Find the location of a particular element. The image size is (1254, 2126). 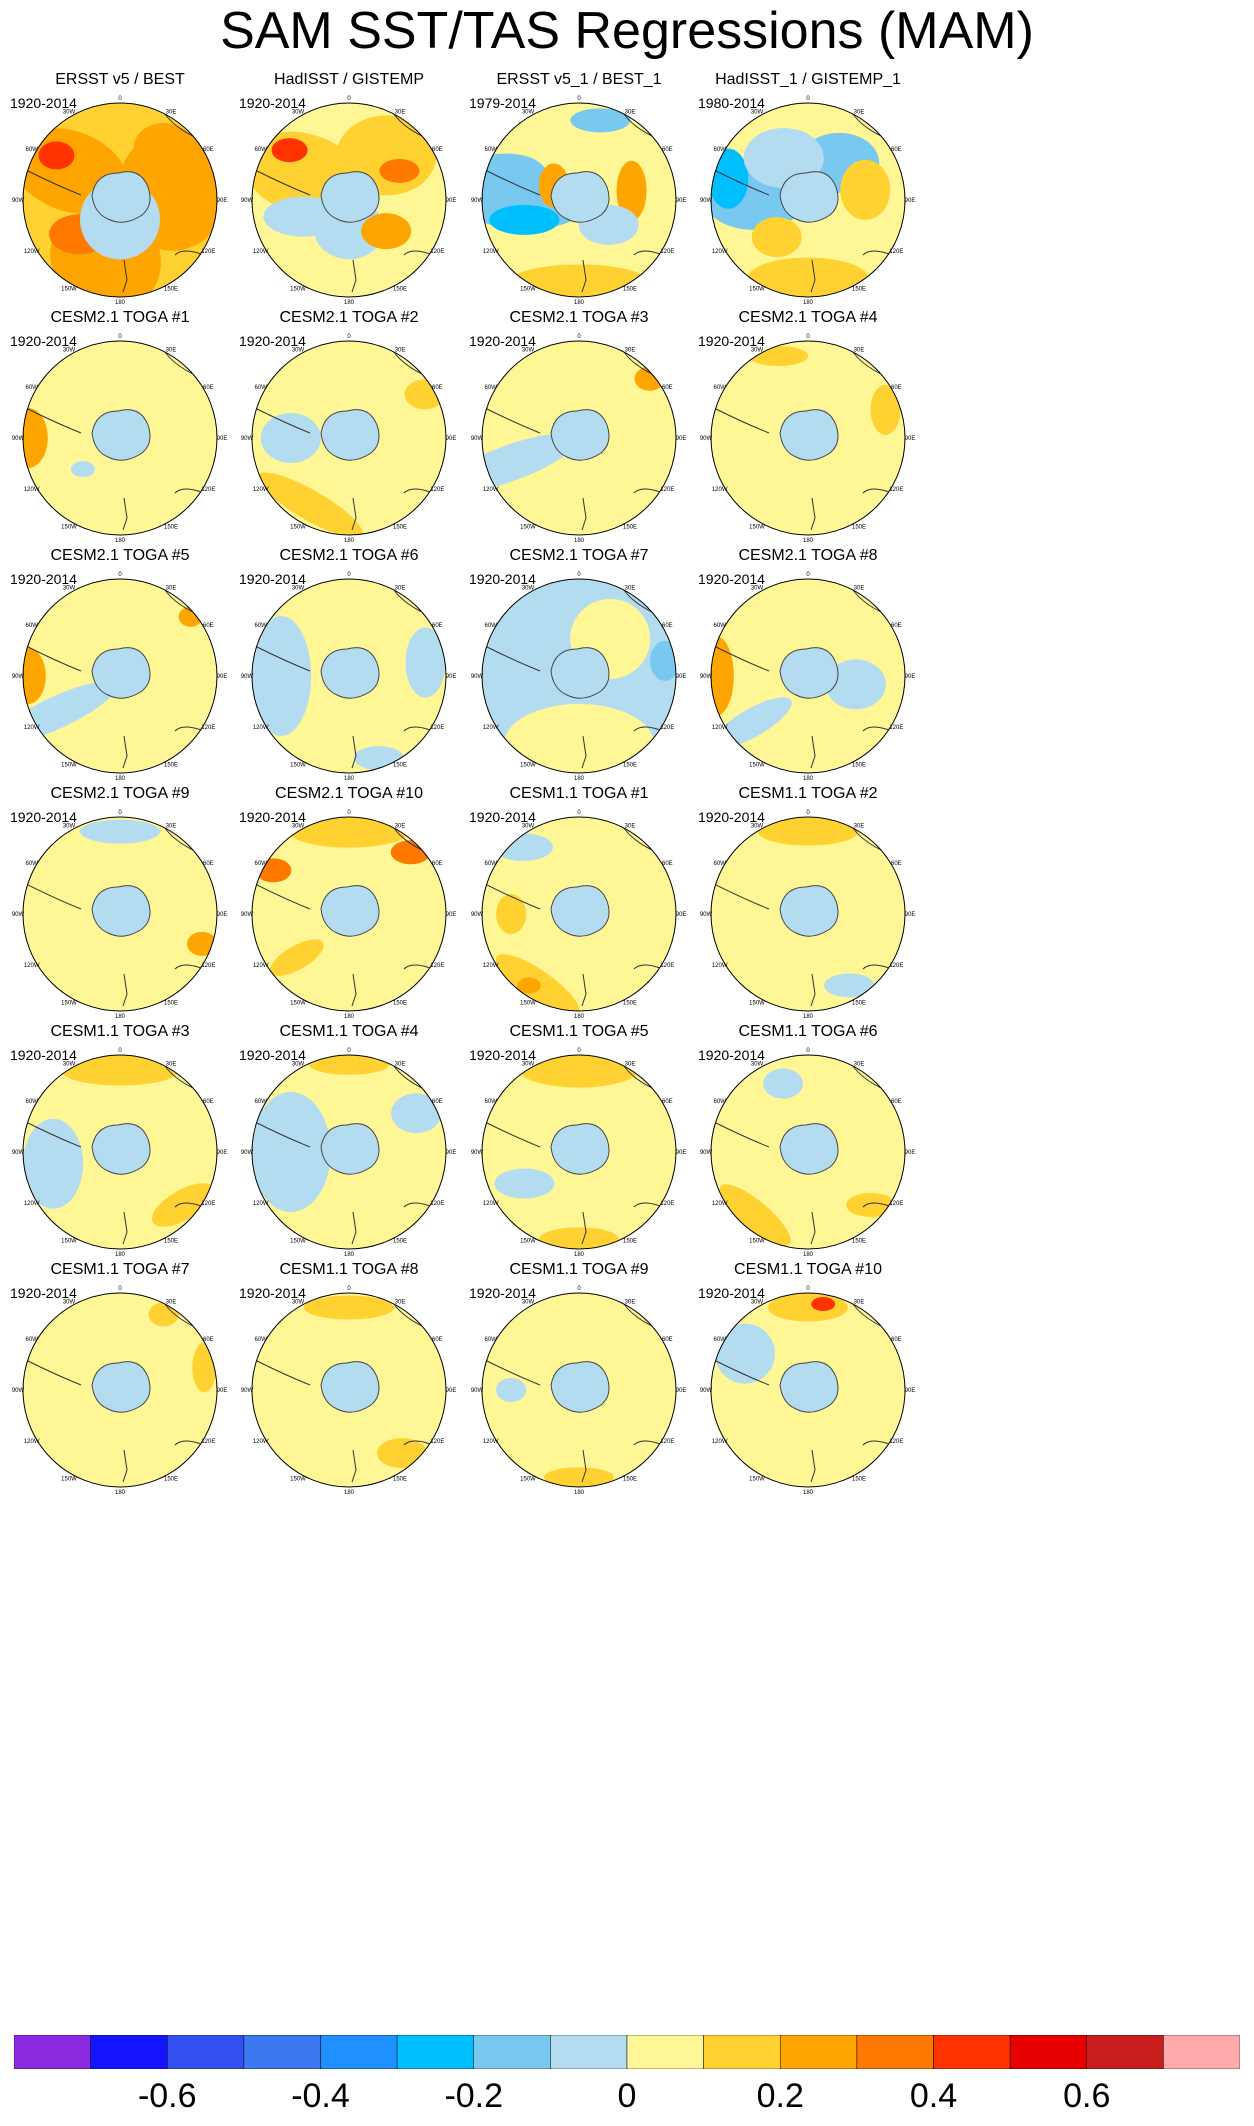

longitude-label: 0 is located at coordinates (808, 1289).